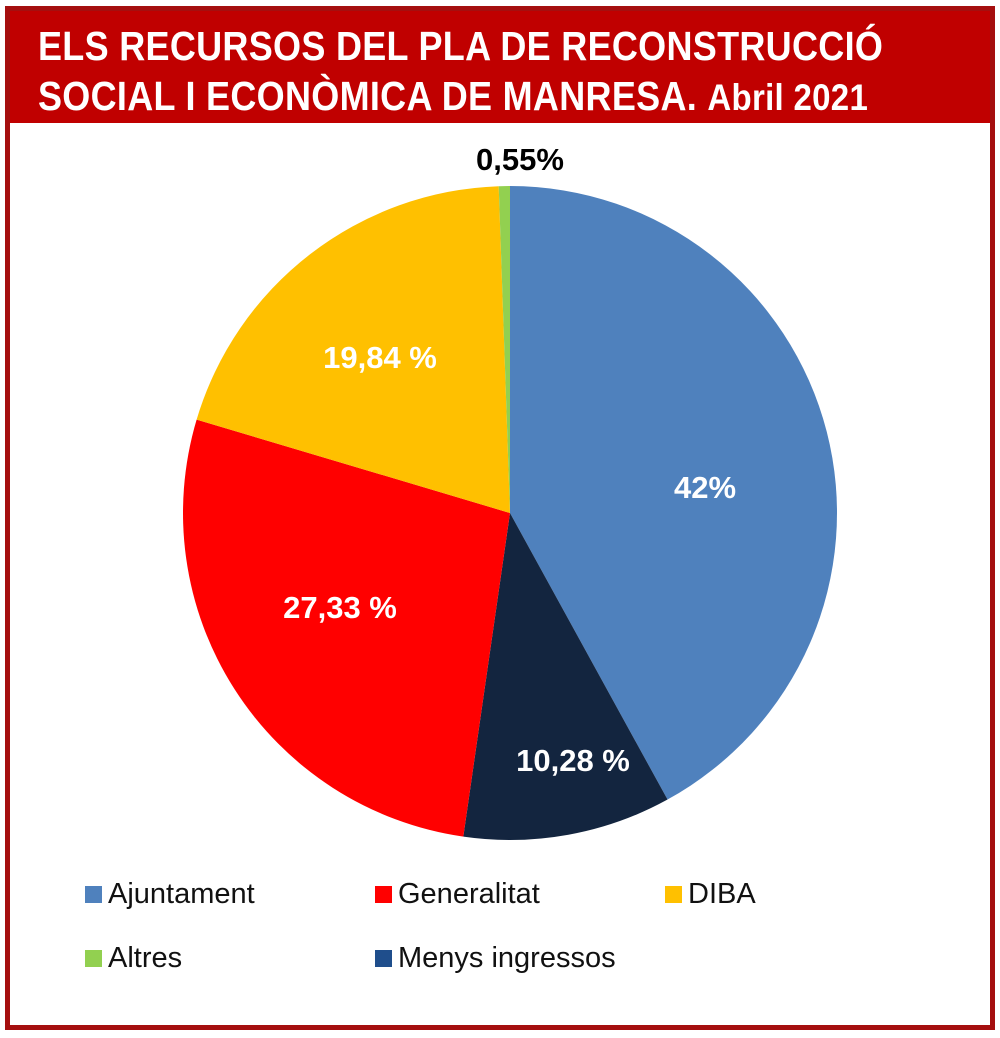 This screenshot has height=1038, width=1000. Describe the element at coordinates (705, 487) in the screenshot. I see `data-label-ajuntament: 42%` at that location.